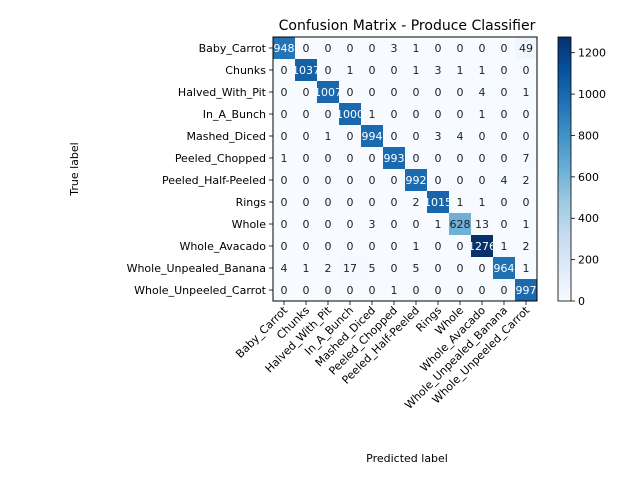 The height and width of the screenshot is (480, 640). I want to click on cell-value-label: 3, so click(438, 70).